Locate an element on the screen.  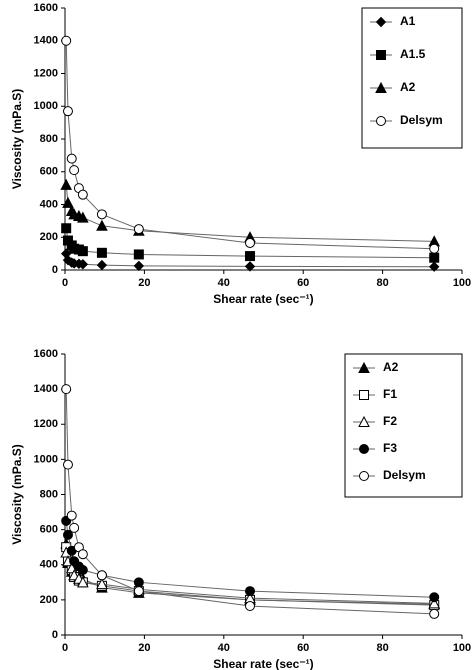
legend-label: F2 is located at coordinates (390, 421).